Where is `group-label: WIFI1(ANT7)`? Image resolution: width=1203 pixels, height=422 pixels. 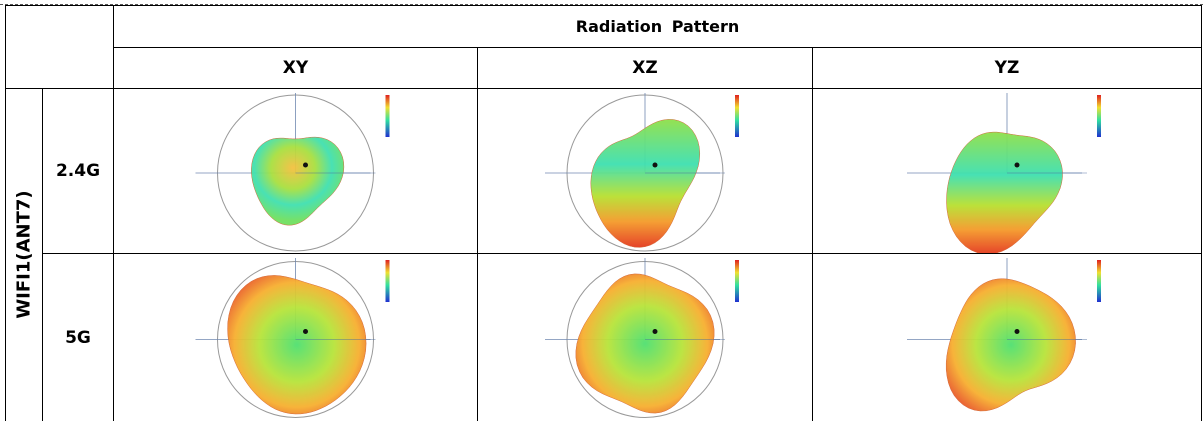
group-label: WIFI1(ANT7) is located at coordinates (24, 254).